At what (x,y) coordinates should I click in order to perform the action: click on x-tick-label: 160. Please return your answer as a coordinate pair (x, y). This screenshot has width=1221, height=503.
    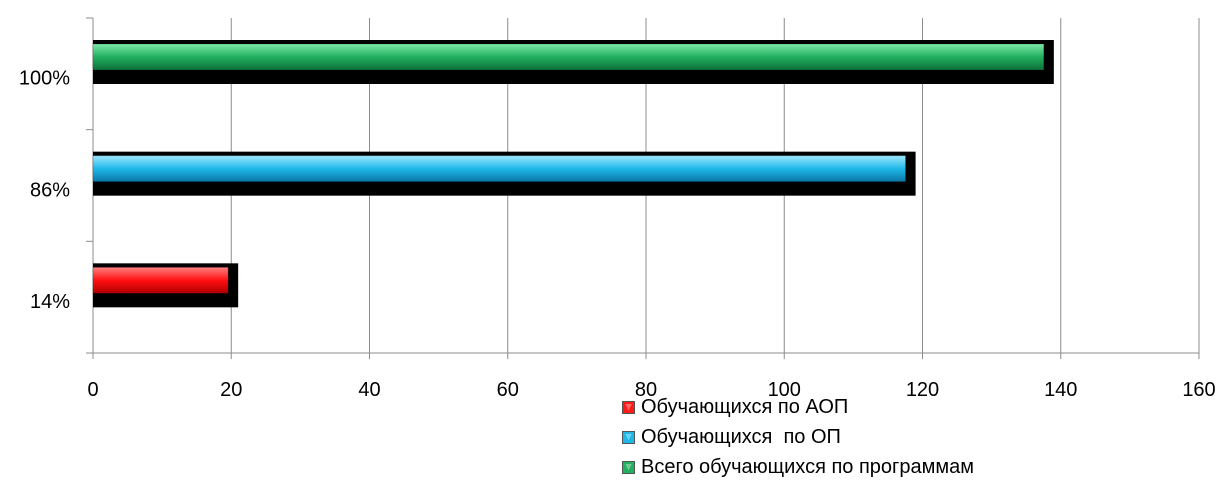
    Looking at the image, I should click on (1198, 390).